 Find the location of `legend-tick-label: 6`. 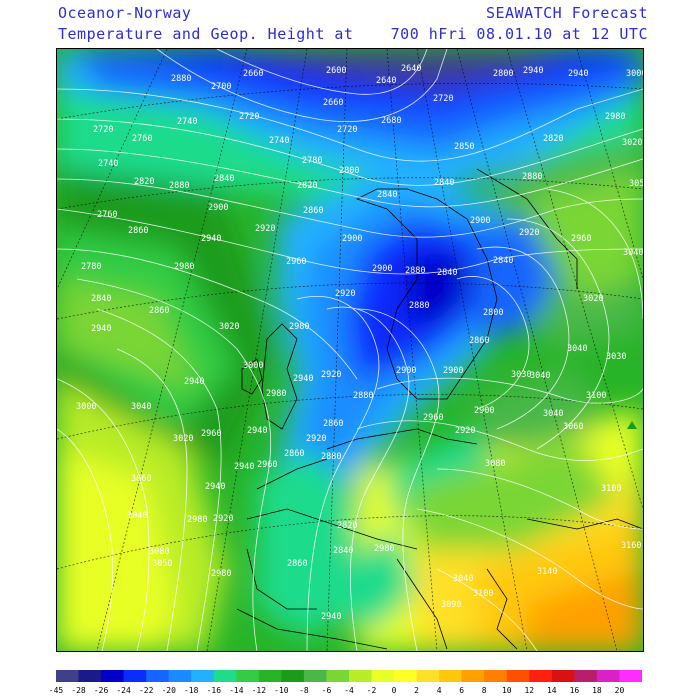

legend-tick-label: 6 is located at coordinates (462, 690).